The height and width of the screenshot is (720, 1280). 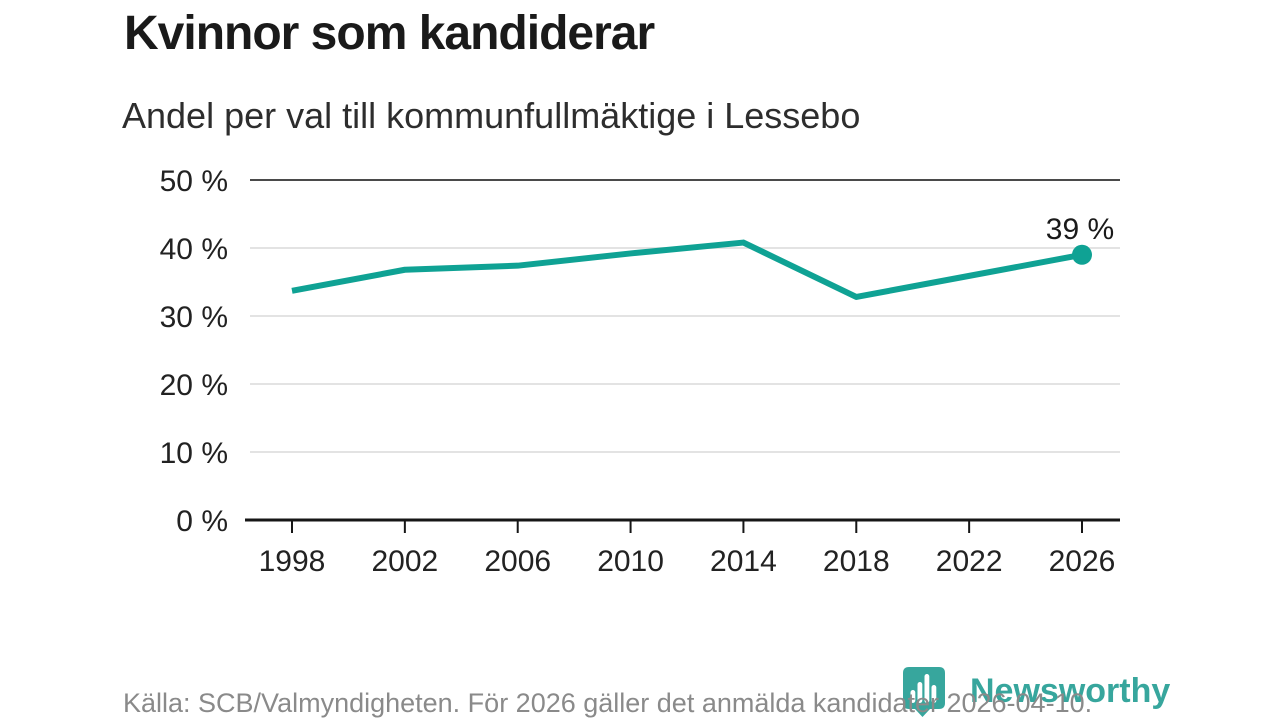 What do you see at coordinates (1082, 561) in the screenshot?
I see `x-tick-label: 2026` at bounding box center [1082, 561].